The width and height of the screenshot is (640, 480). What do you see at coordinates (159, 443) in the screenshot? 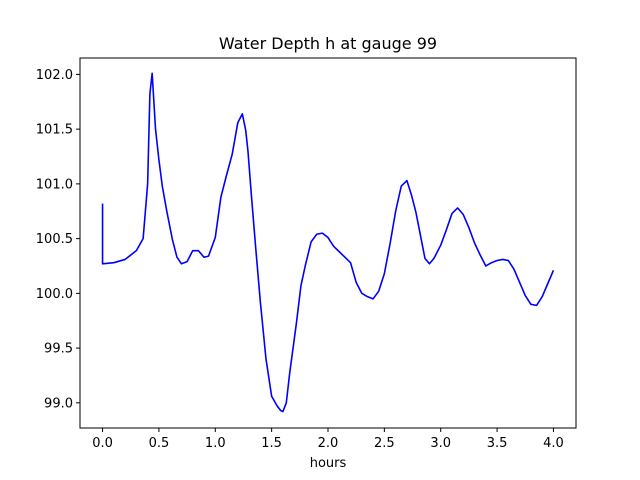
I see `x-tick-label: 0.5` at bounding box center [159, 443].